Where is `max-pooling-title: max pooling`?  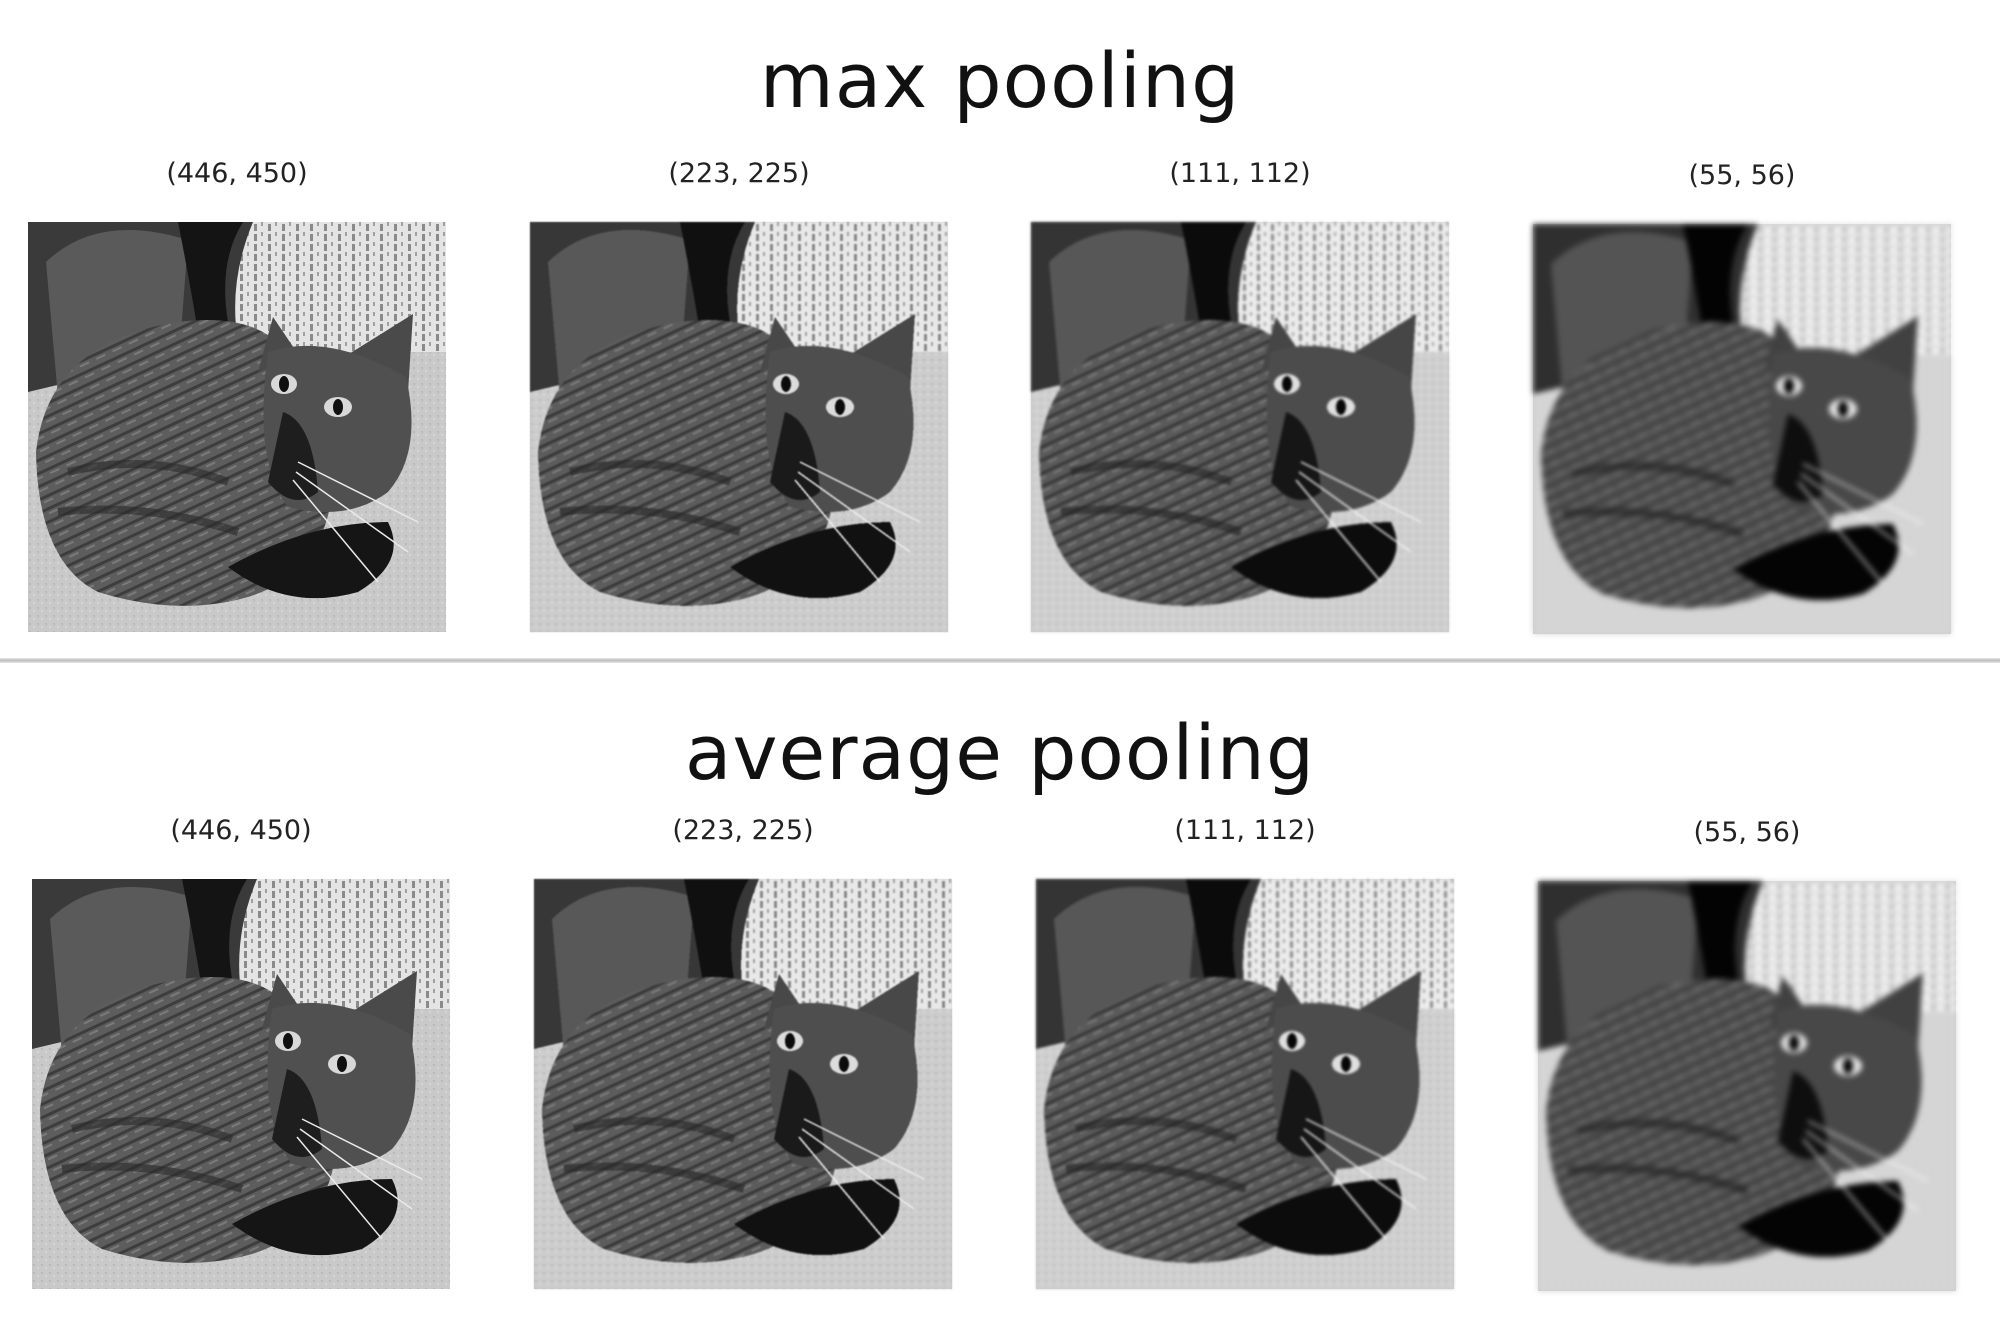 max-pooling-title: max pooling is located at coordinates (1000, 80).